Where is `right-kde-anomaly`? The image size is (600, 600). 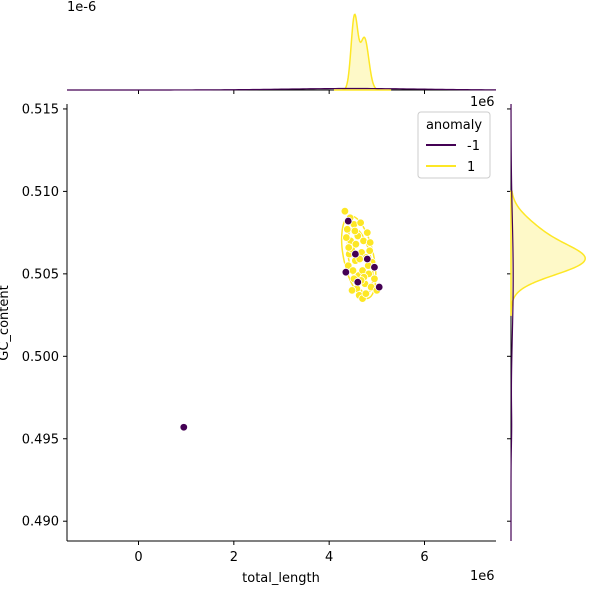 right-kde-anomaly is located at coordinates (512, 322).